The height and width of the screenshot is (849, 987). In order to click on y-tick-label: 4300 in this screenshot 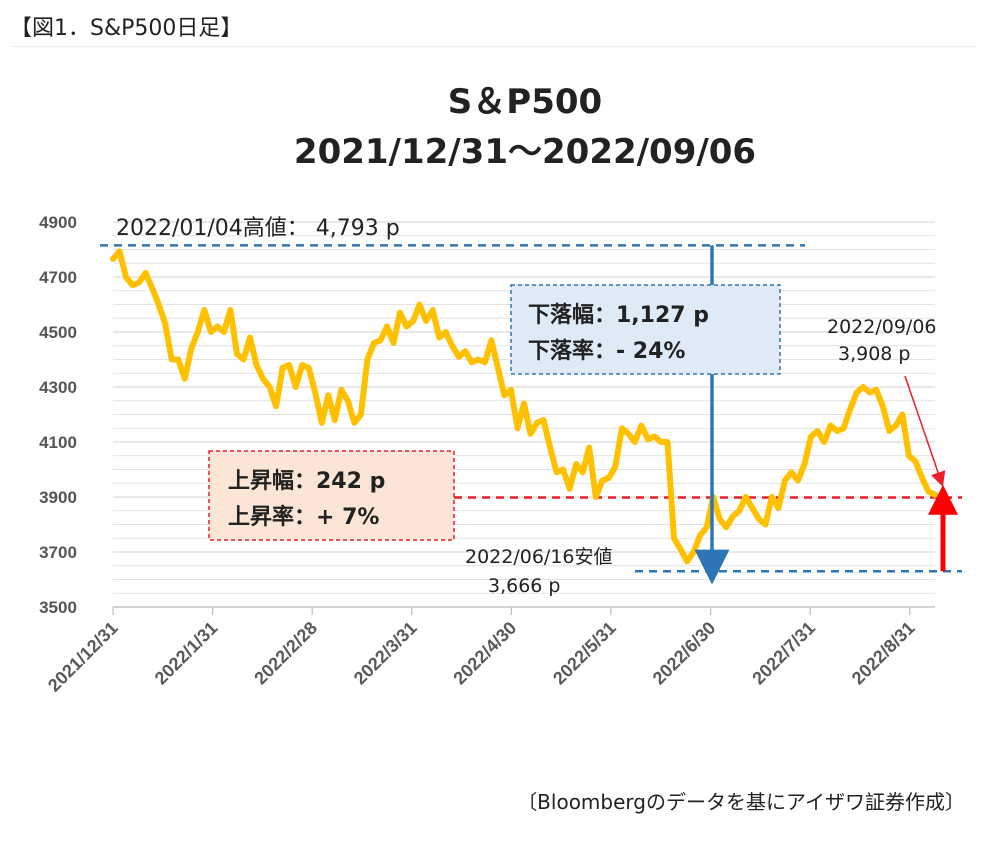, I will do `click(58, 387)`.